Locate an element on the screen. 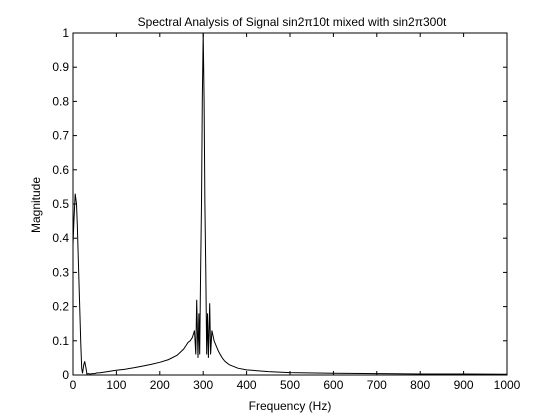 Image resolution: width=560 pixels, height=420 pixels. x-tick-label: 100 is located at coordinates (116, 385).